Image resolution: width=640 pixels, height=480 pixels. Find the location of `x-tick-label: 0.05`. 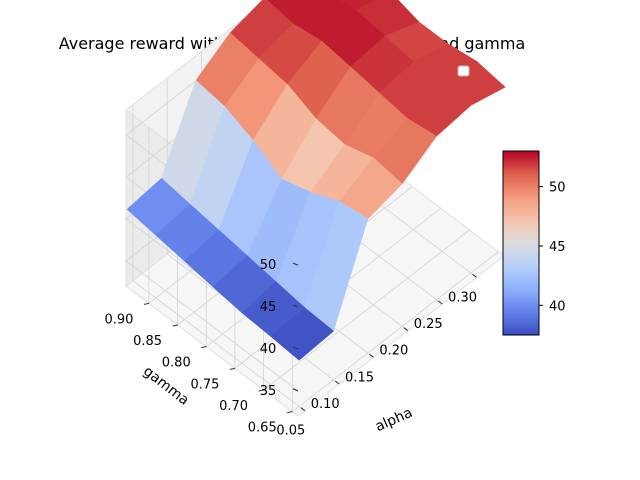

x-tick-label: 0.05 is located at coordinates (290, 431).